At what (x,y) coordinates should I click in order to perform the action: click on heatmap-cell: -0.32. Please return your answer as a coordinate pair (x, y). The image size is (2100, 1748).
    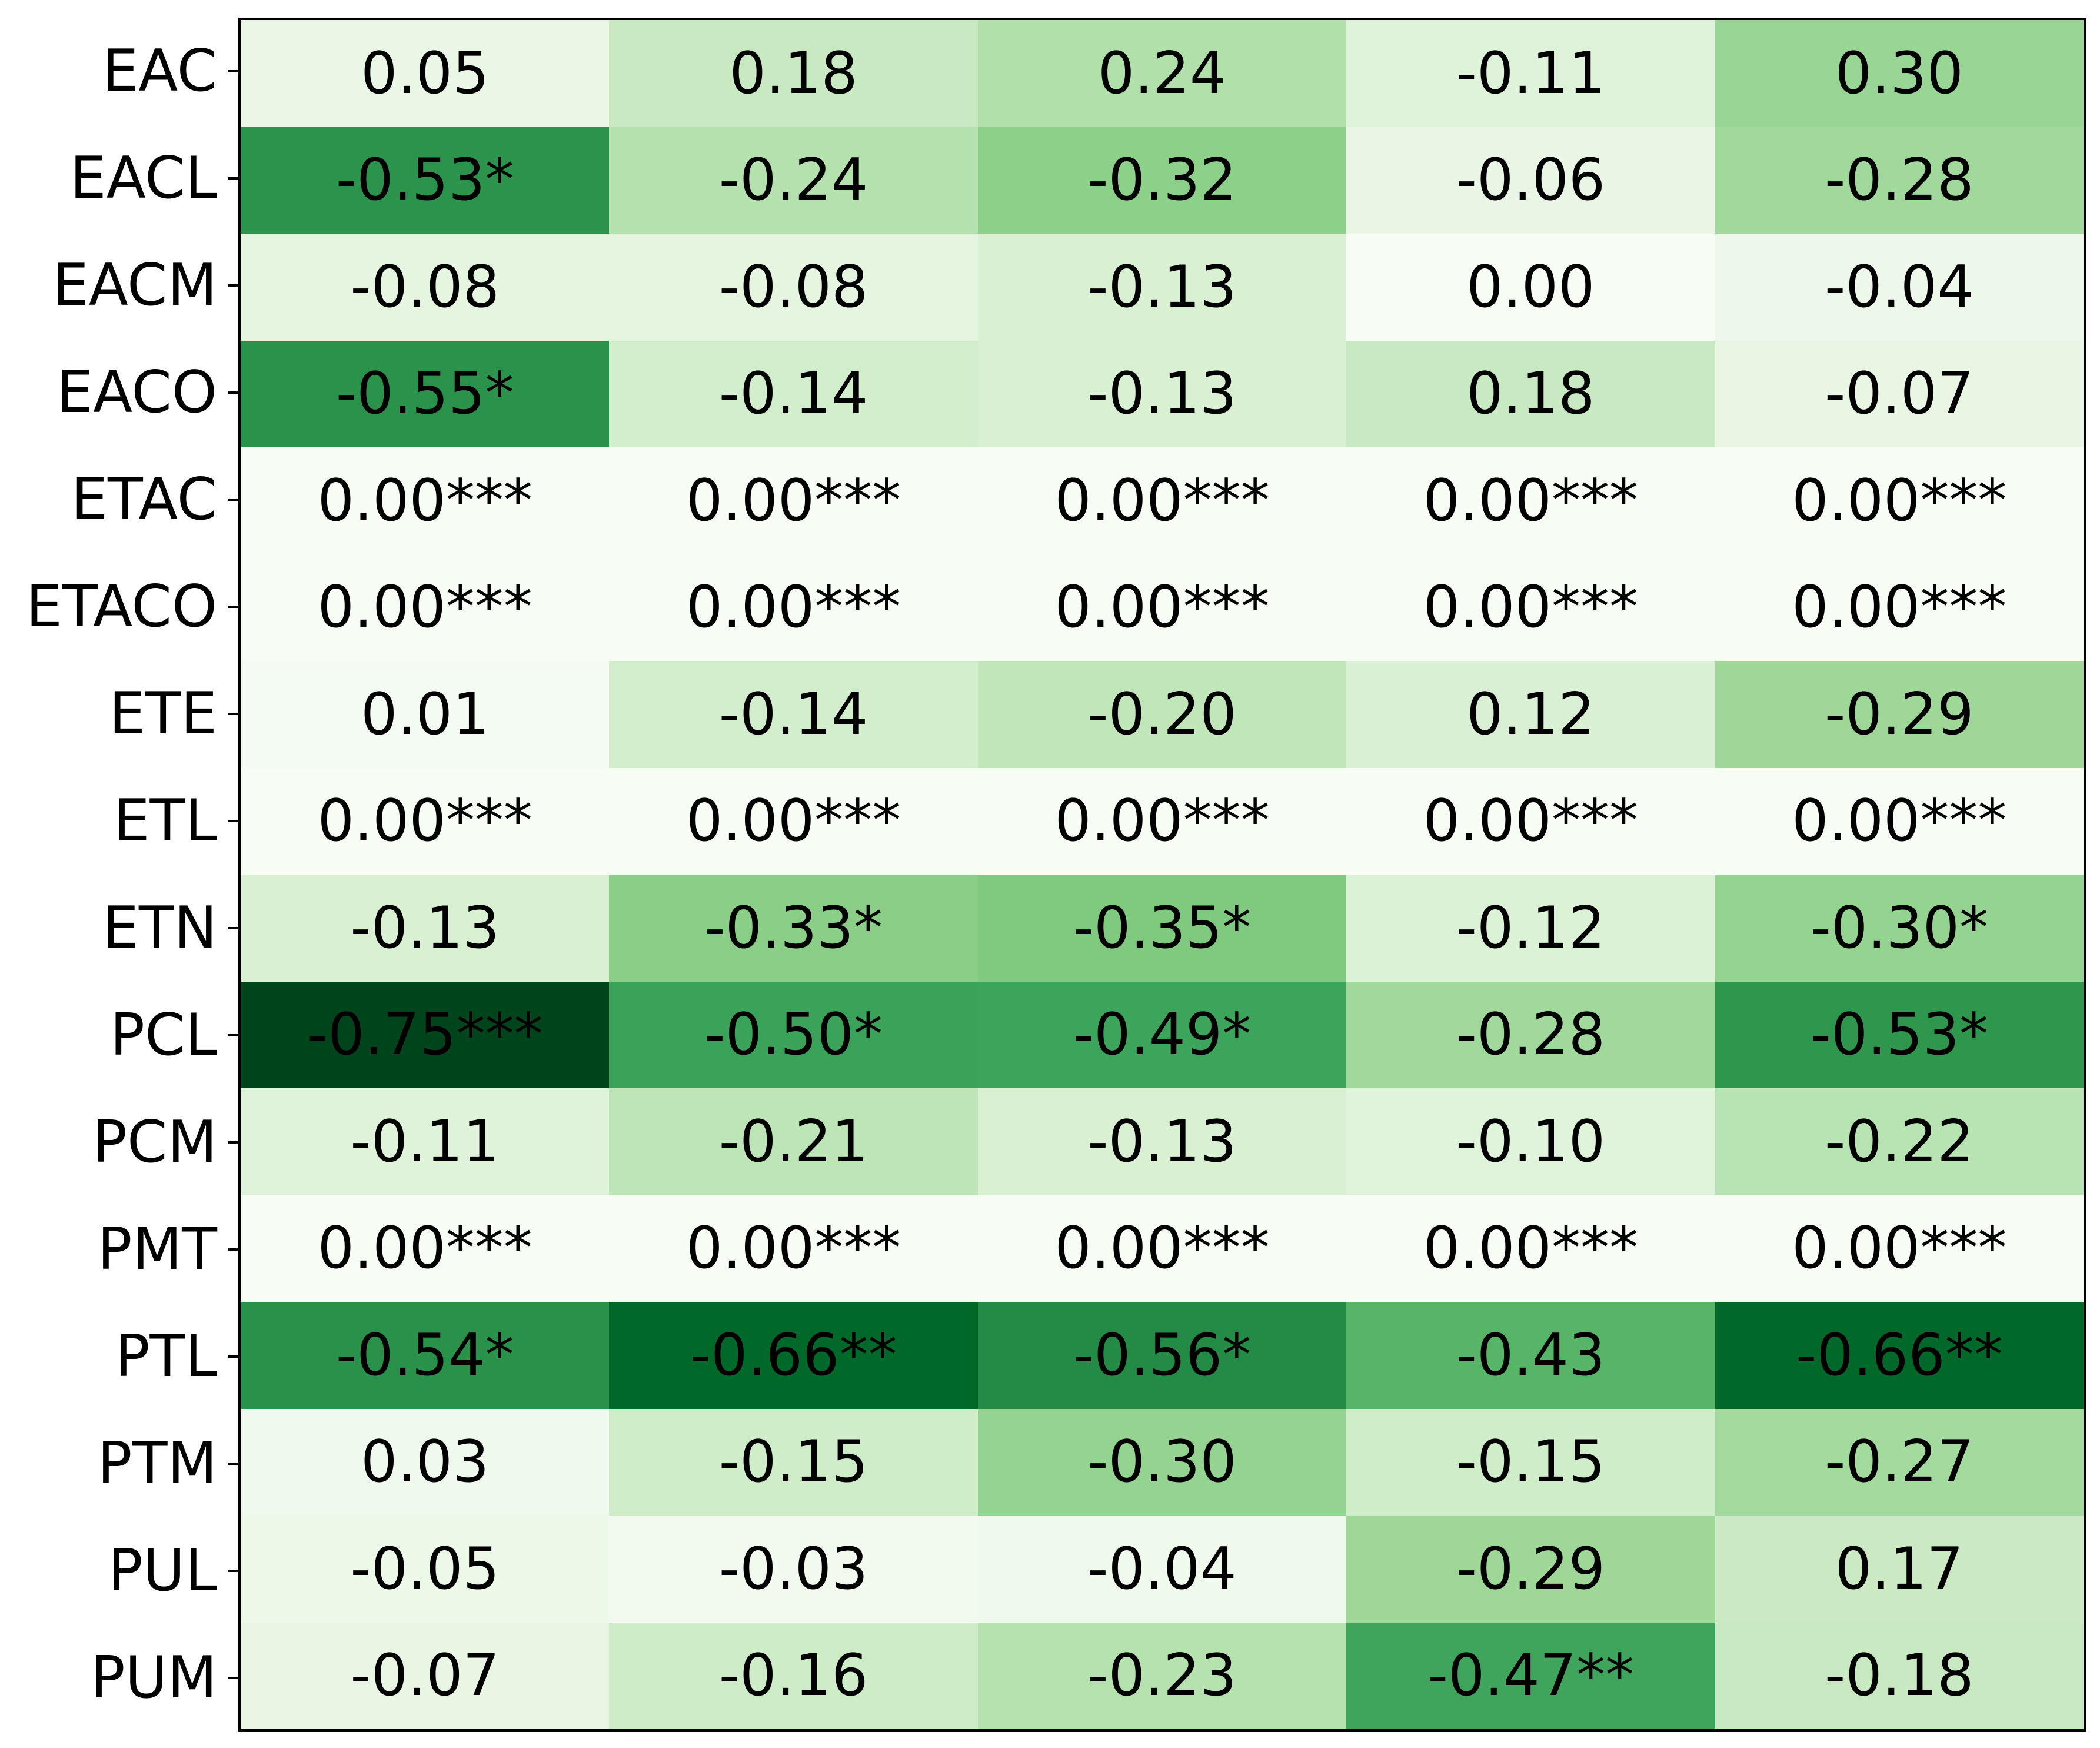
    Looking at the image, I should click on (1162, 180).